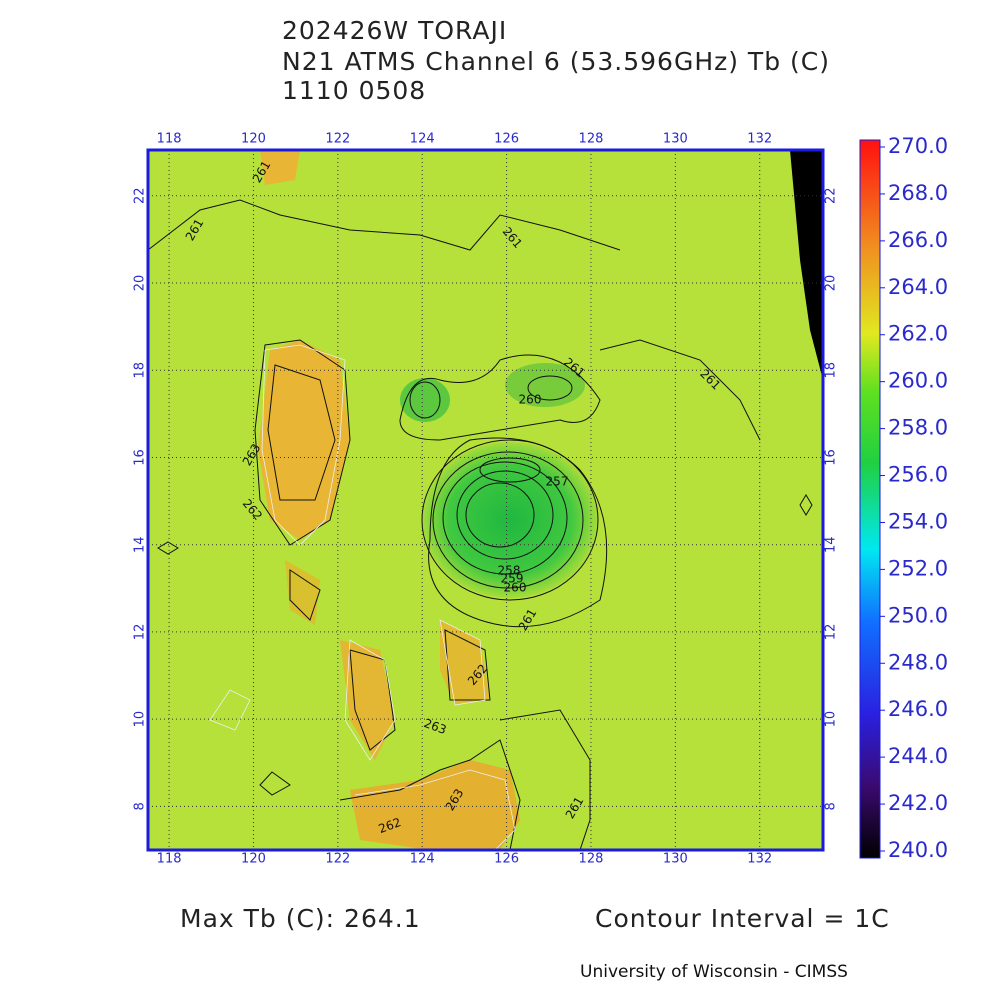  I want to click on colorbar-tick-label: 260.0, so click(918, 381).